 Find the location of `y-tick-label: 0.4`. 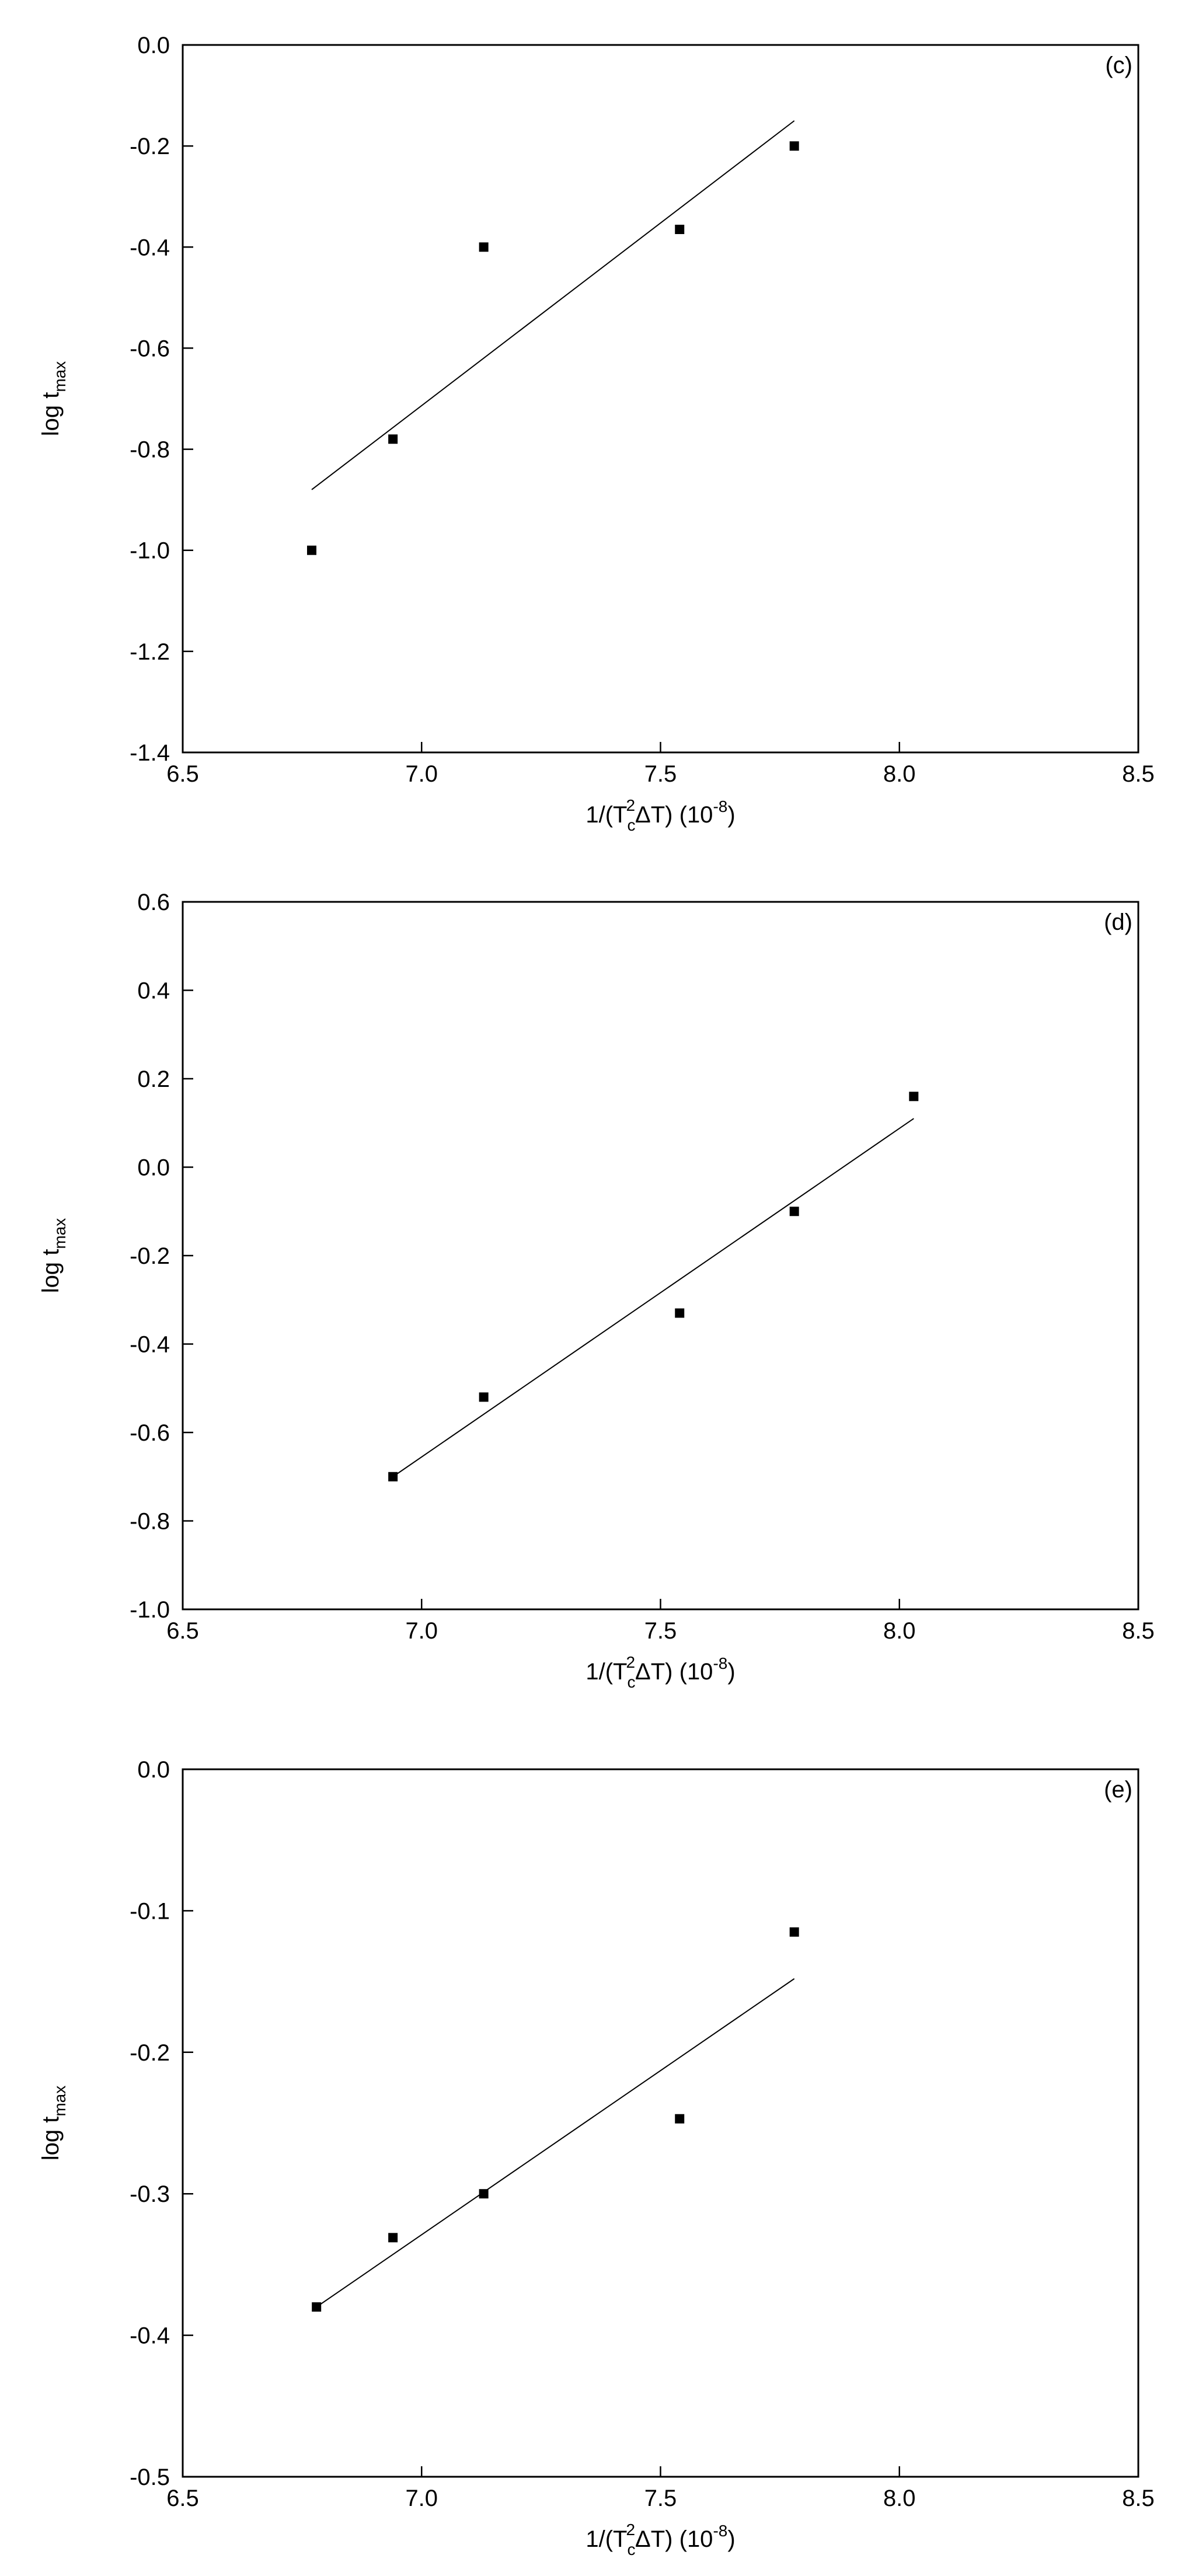

y-tick-label: 0.4 is located at coordinates (154, 991).